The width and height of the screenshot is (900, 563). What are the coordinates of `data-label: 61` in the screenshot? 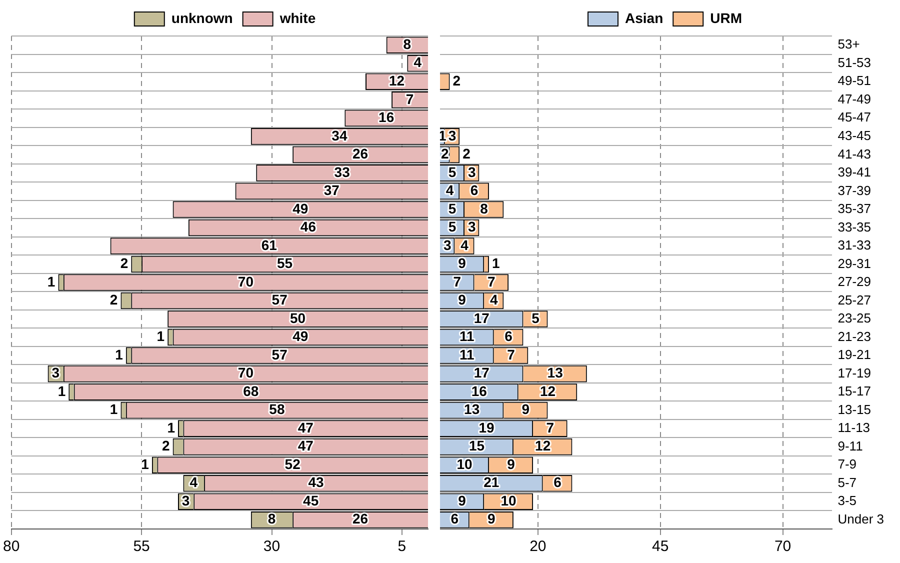 It's located at (269, 244).